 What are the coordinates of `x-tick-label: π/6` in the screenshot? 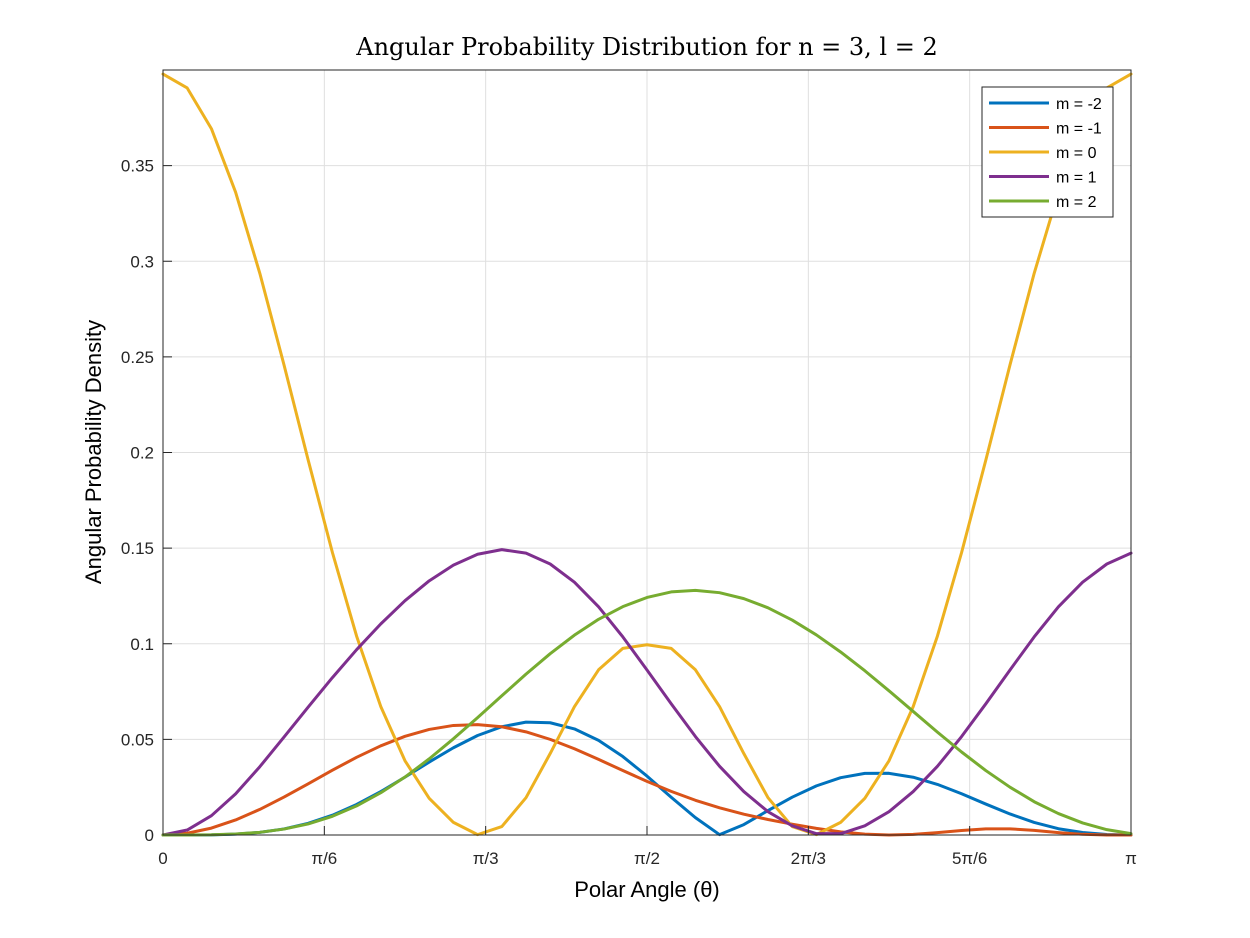 It's located at (324, 858).